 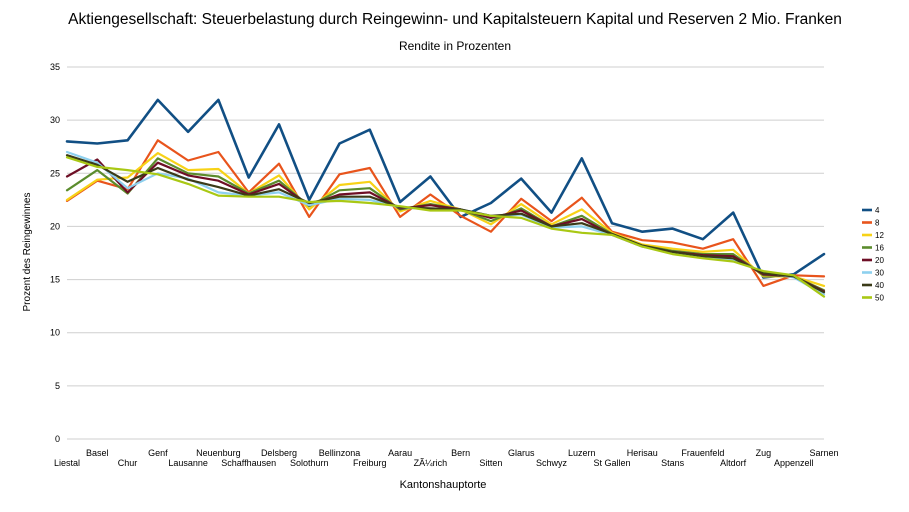 What do you see at coordinates (57, 386) in the screenshot?
I see `y-tick-label: 5` at bounding box center [57, 386].